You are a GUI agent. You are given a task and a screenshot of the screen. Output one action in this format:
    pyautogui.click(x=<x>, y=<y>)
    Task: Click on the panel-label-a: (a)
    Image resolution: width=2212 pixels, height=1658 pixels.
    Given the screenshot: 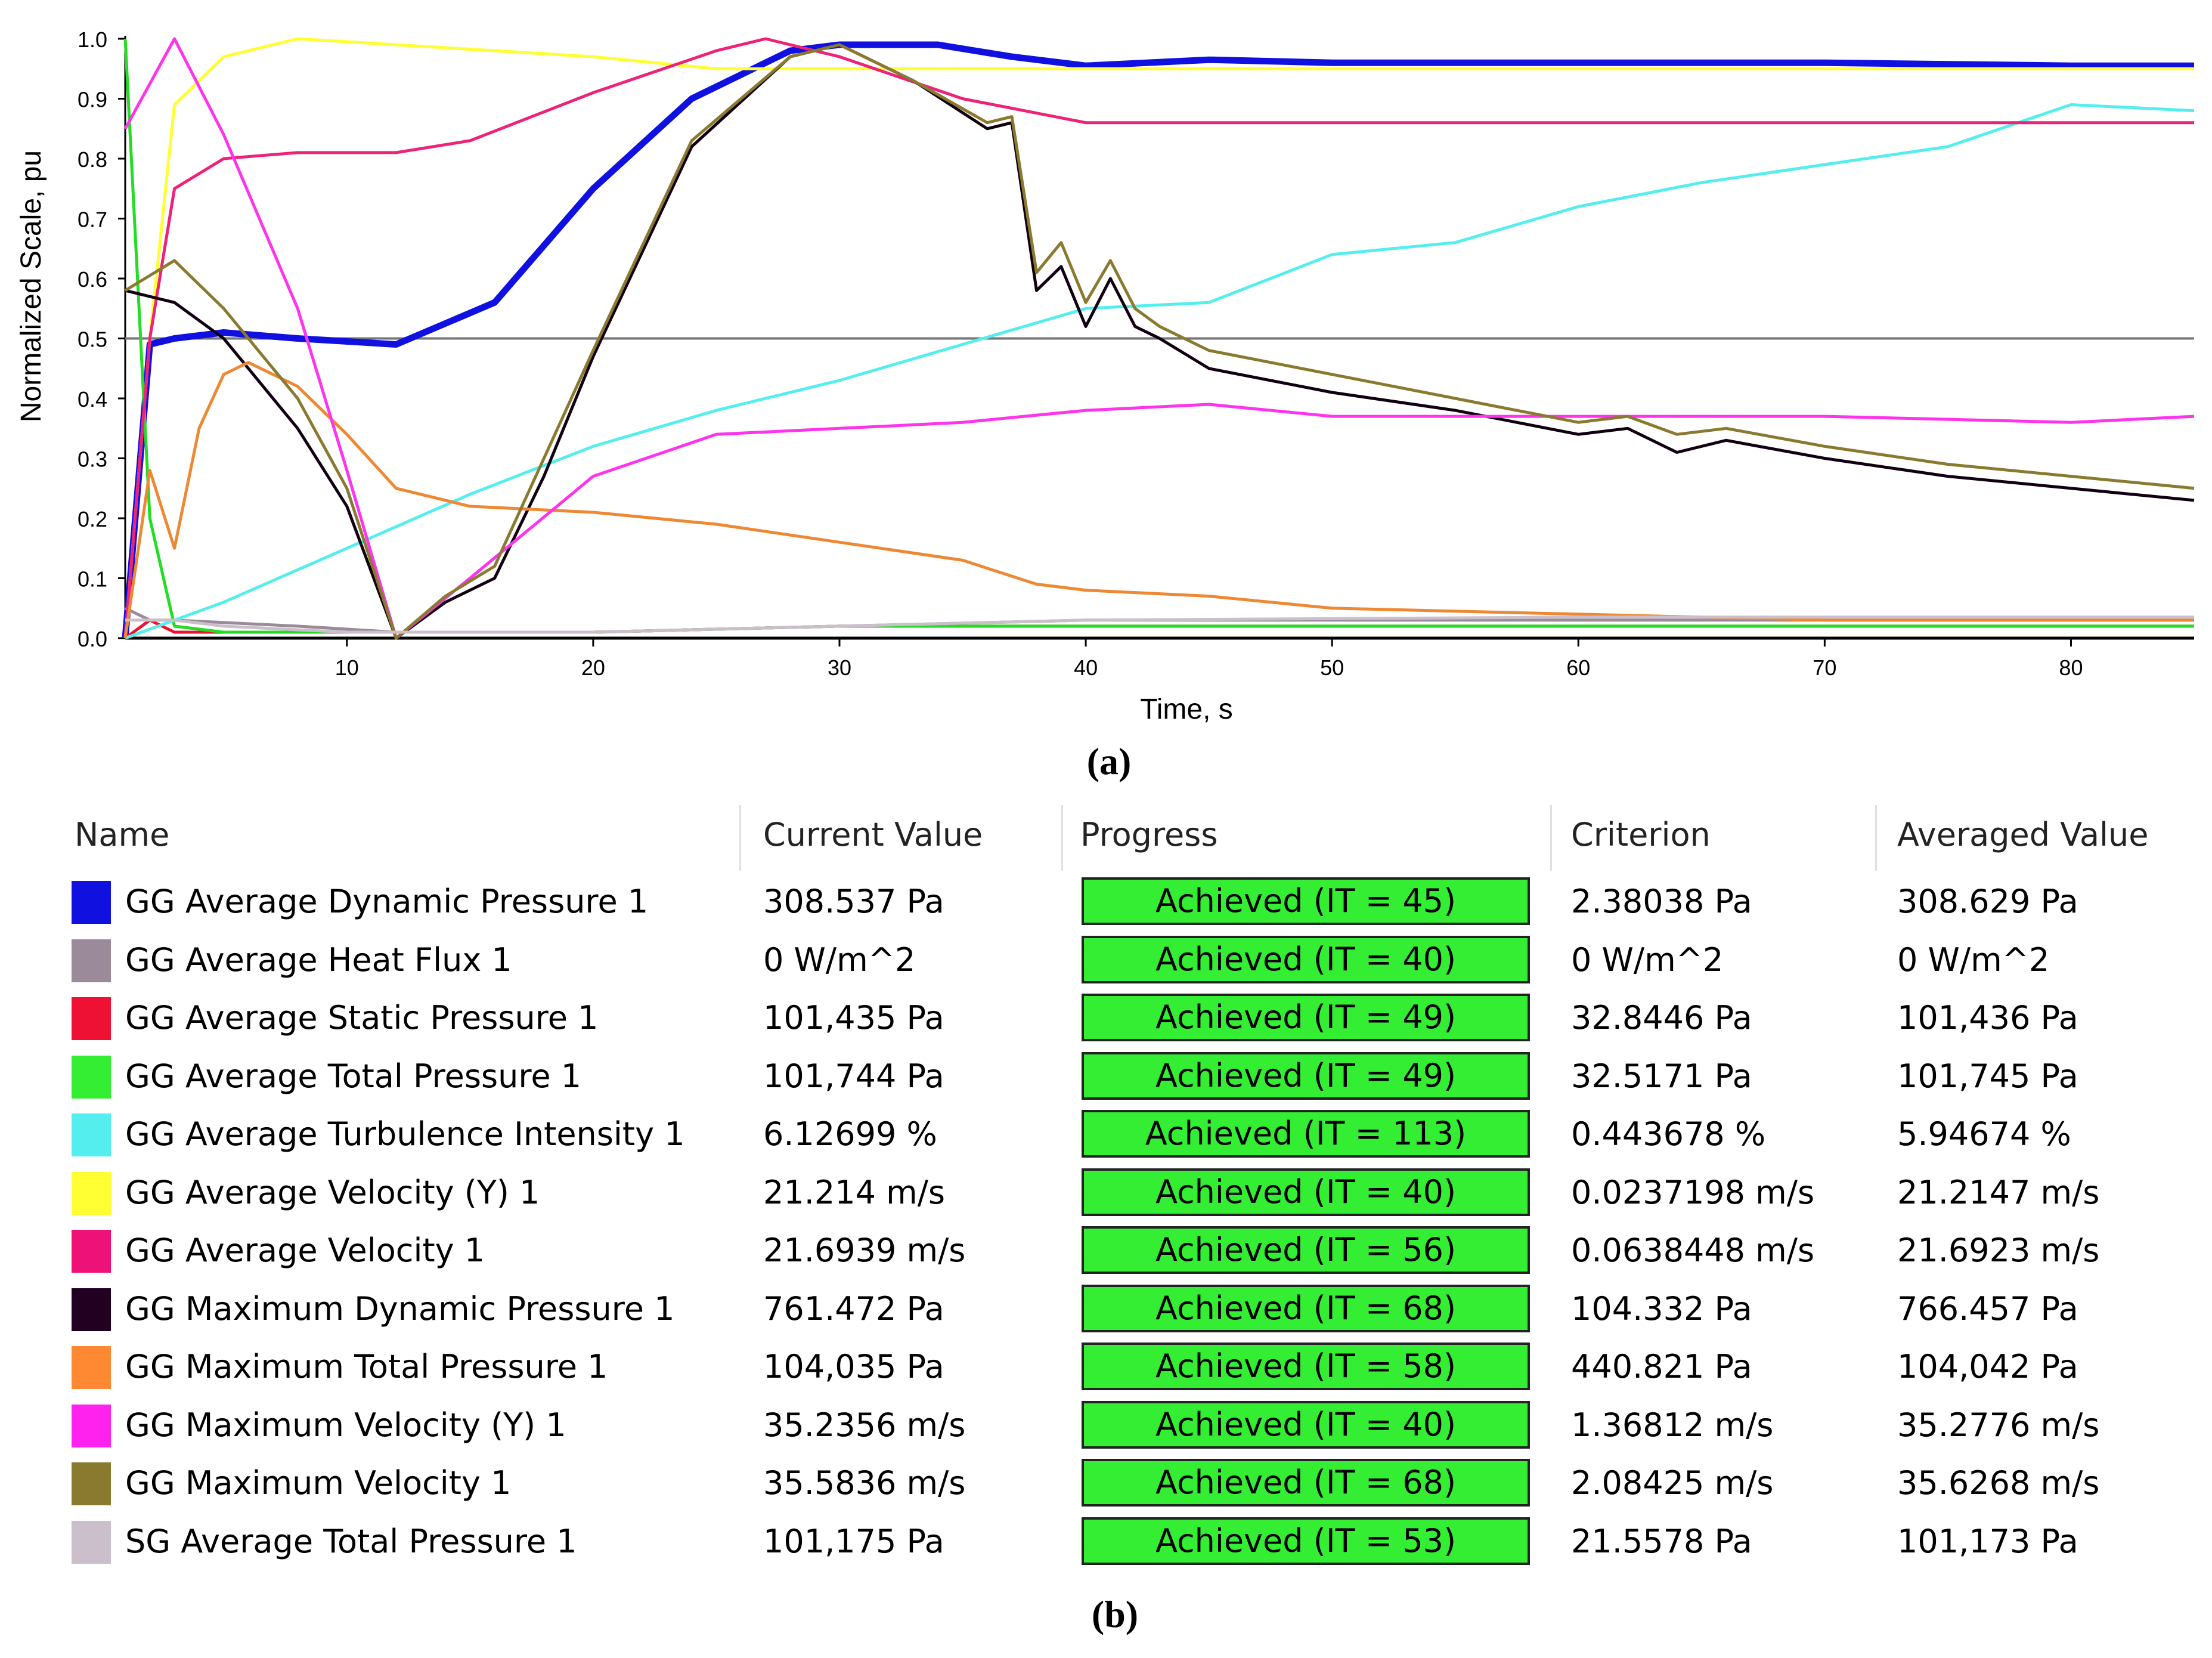 What is the action you would take?
    pyautogui.click(x=1109, y=761)
    